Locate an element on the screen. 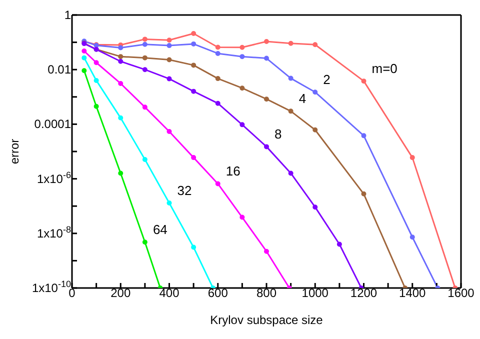 This screenshot has height=339, width=480. x-tick-label: 800 is located at coordinates (266, 293).